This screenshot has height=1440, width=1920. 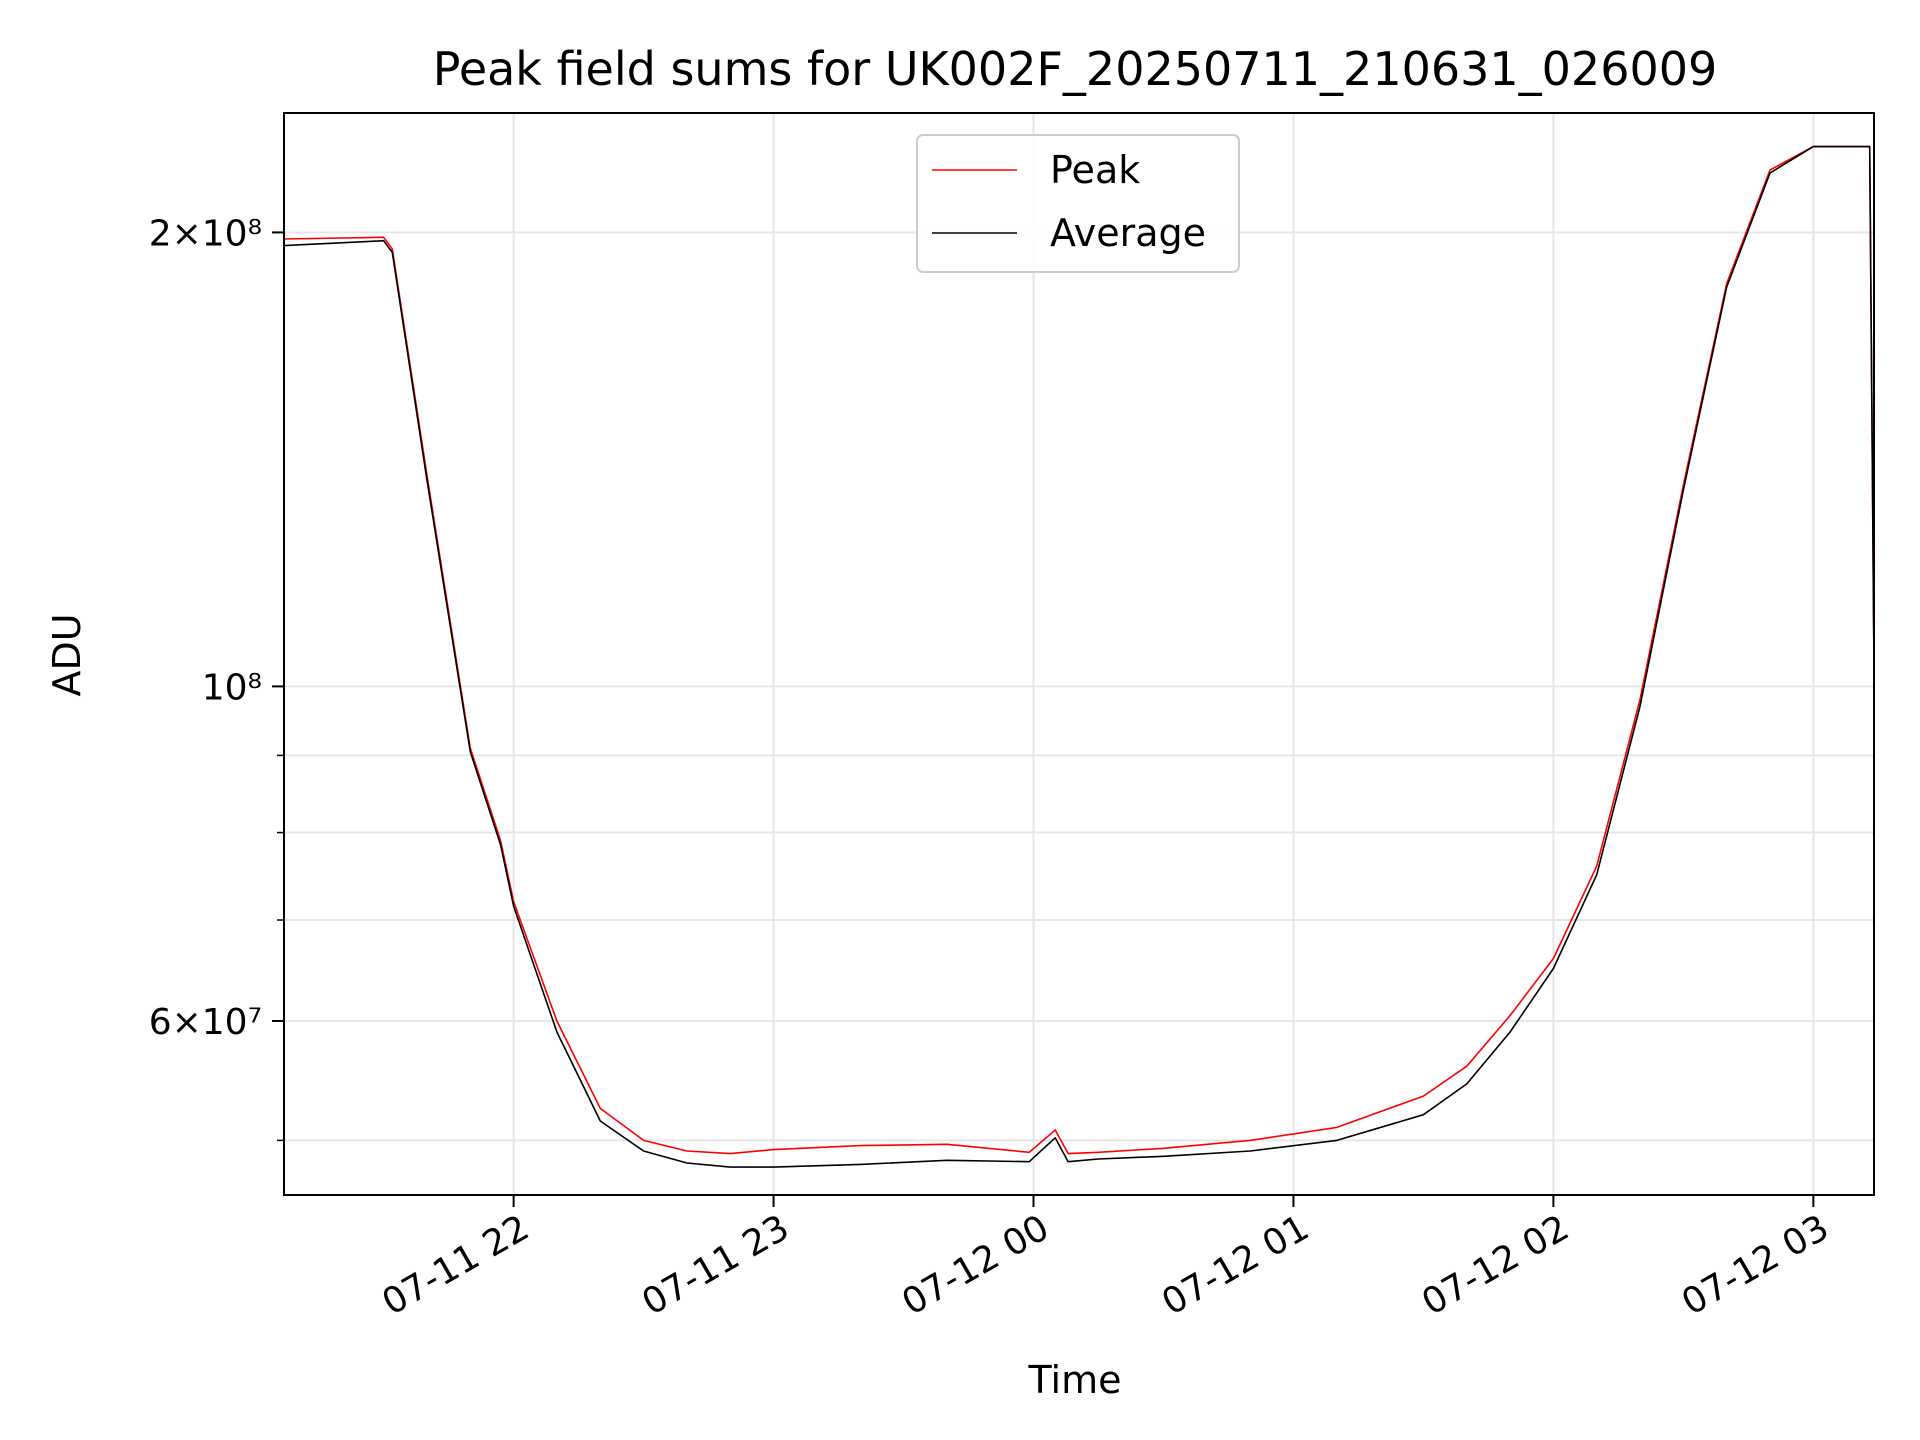 What do you see at coordinates (1078, 203) in the screenshot?
I see `legend: Peak Average` at bounding box center [1078, 203].